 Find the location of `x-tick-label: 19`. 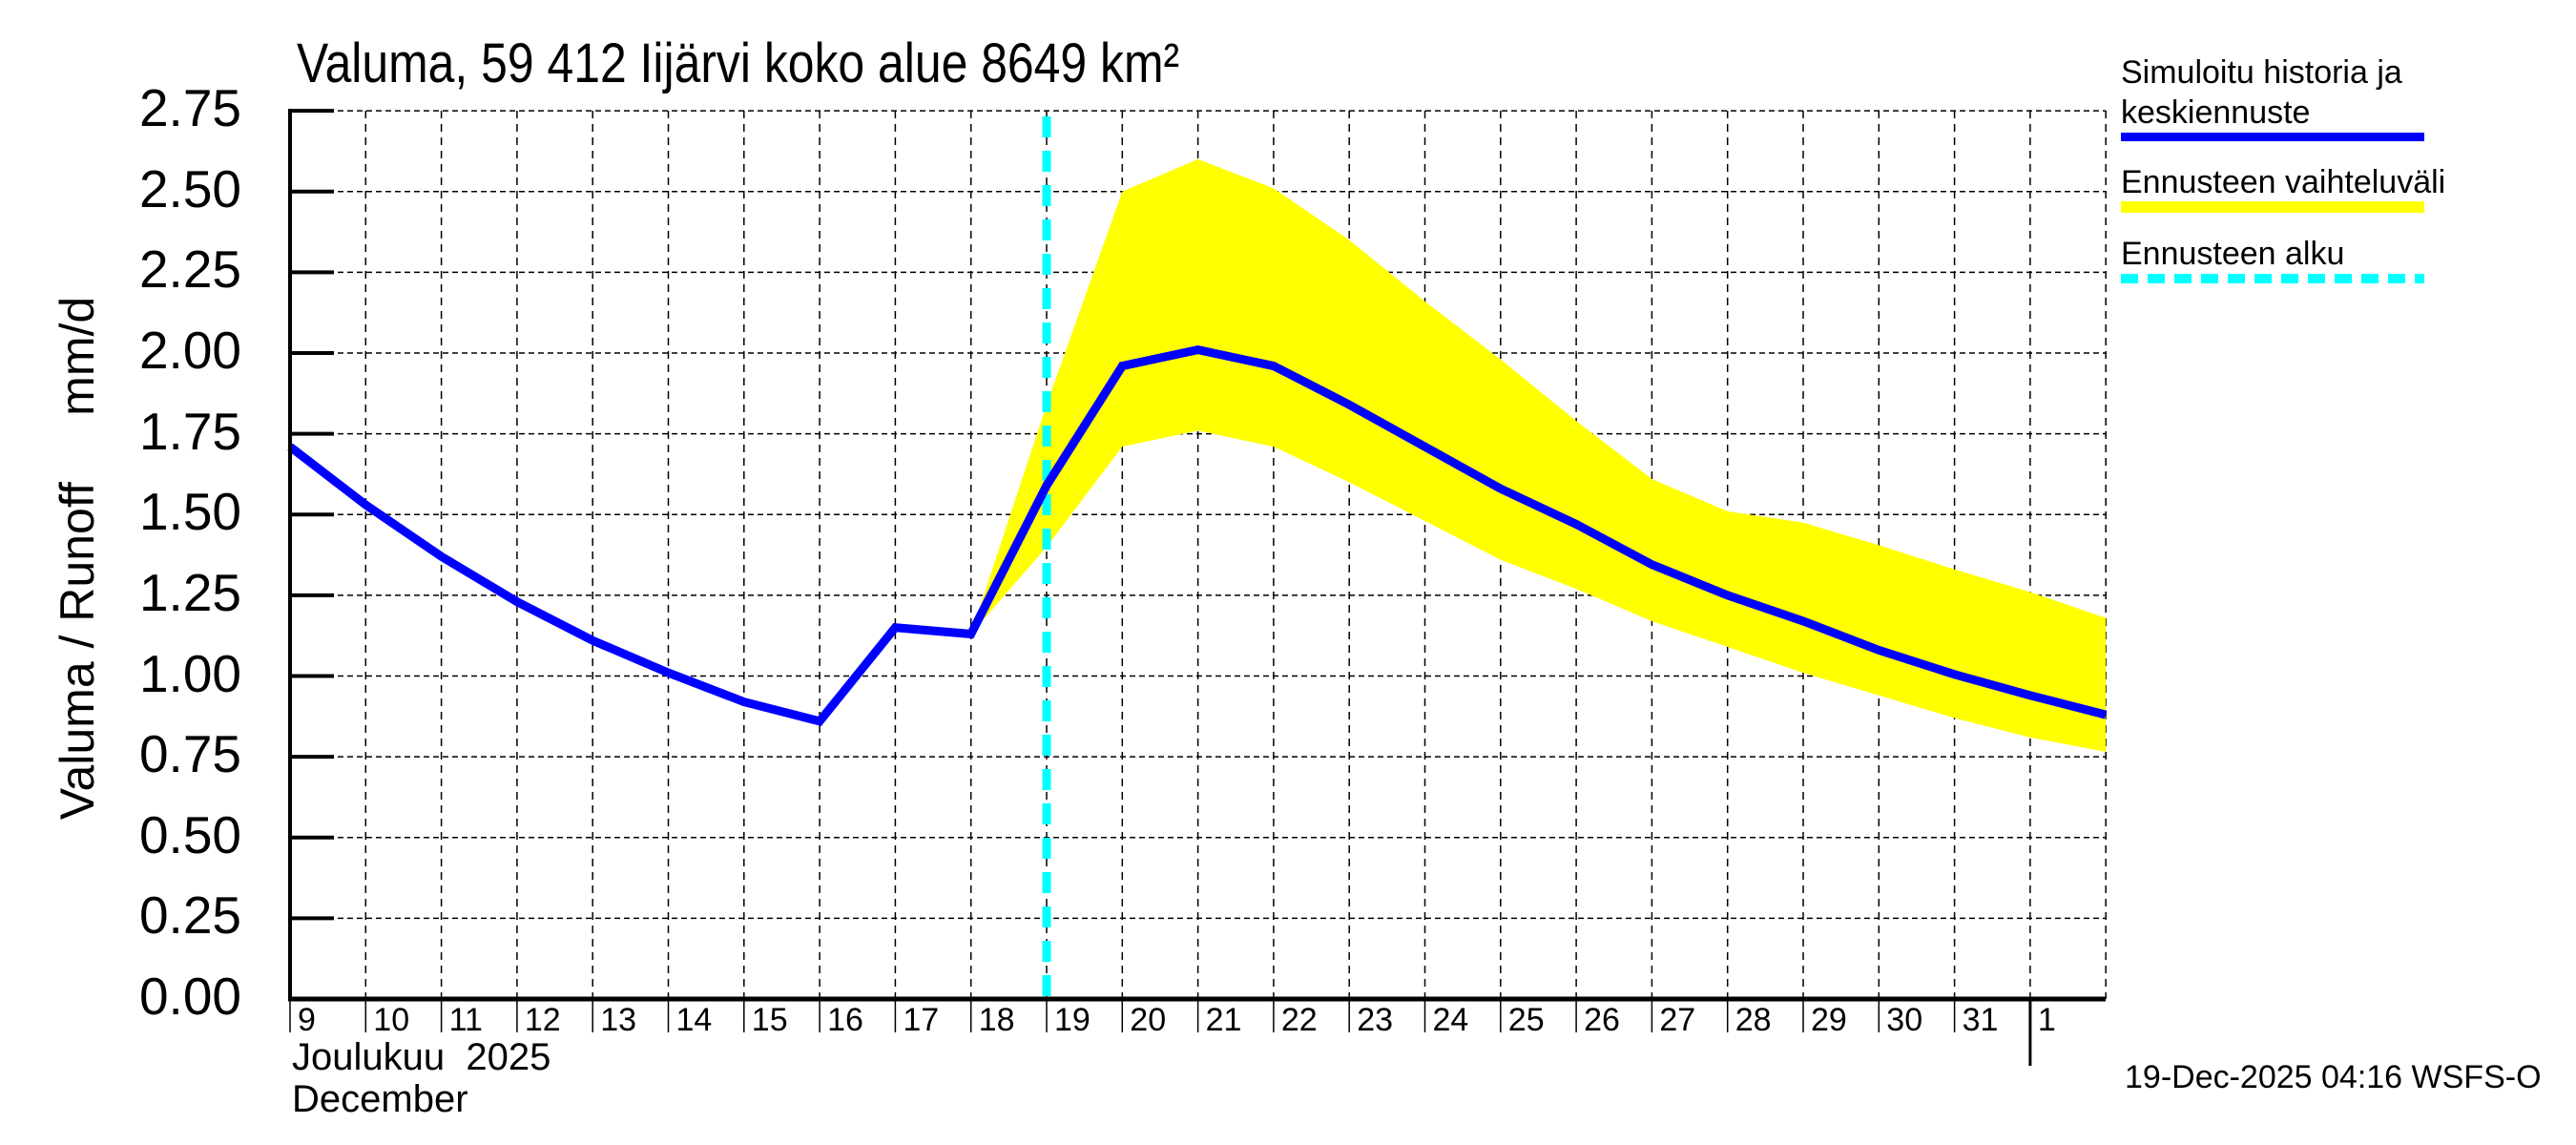

x-tick-label: 19 is located at coordinates (1072, 1020).